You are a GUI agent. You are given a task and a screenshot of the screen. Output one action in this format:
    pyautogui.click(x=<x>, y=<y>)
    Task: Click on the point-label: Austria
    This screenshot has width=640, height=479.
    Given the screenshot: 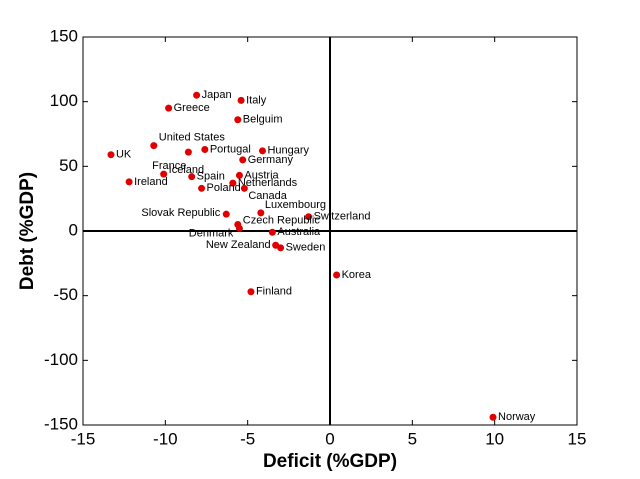 What is the action you would take?
    pyautogui.click(x=261, y=175)
    